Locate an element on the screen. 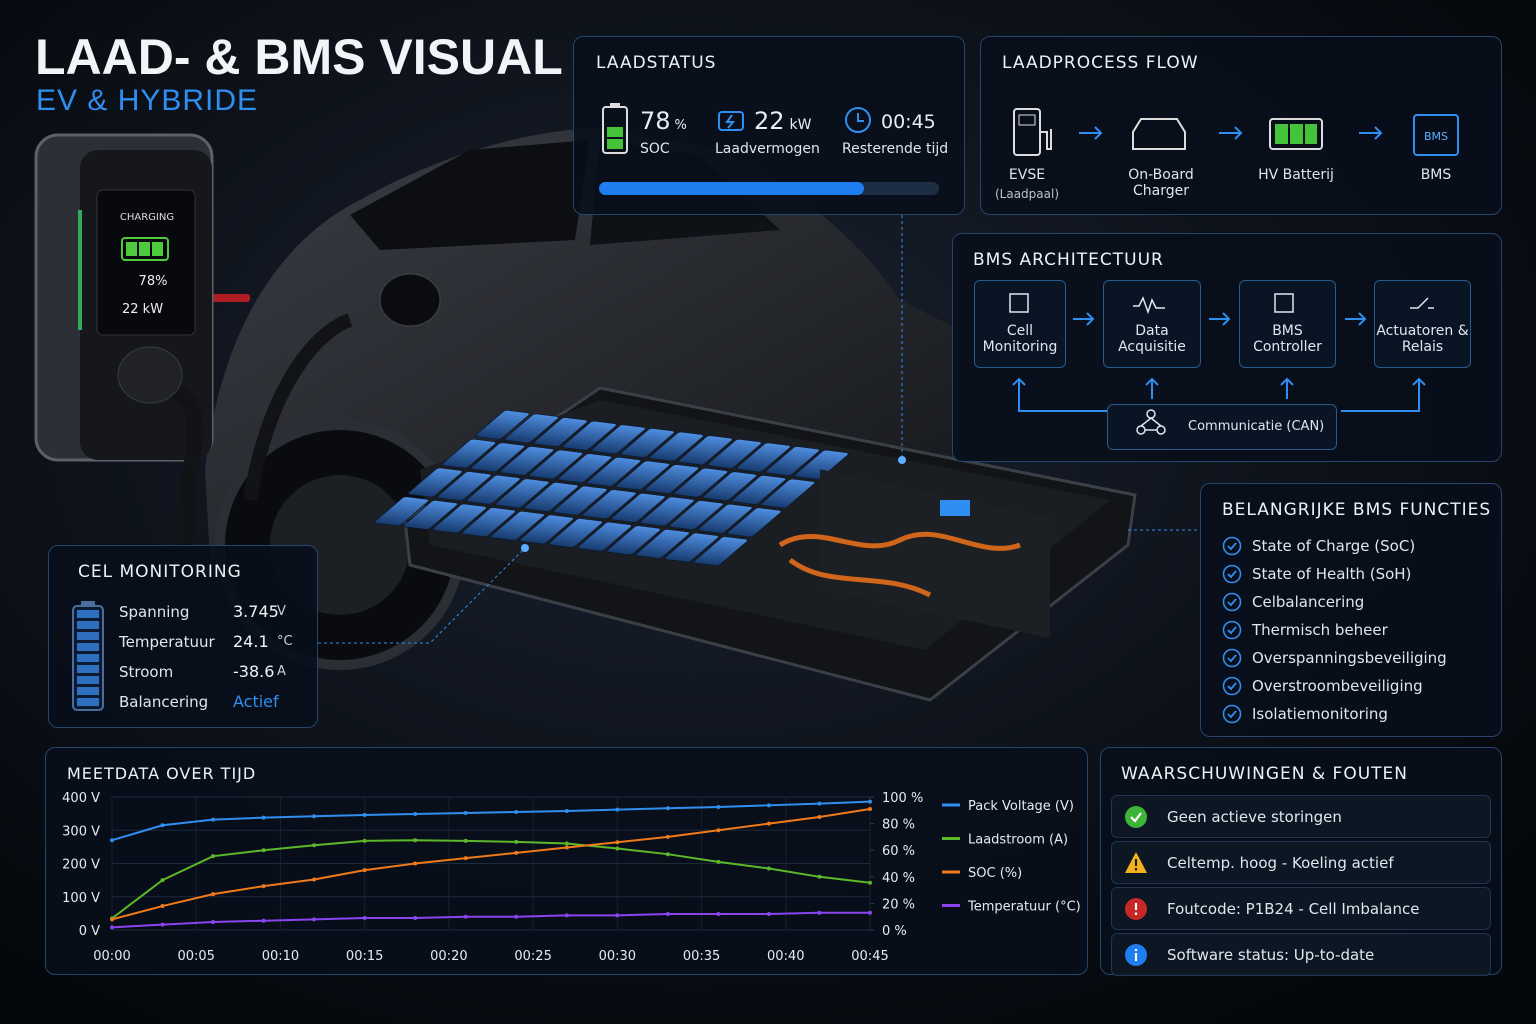 This screenshot has width=1536, height=1024. laadstatus-icons is located at coordinates (736, 128).